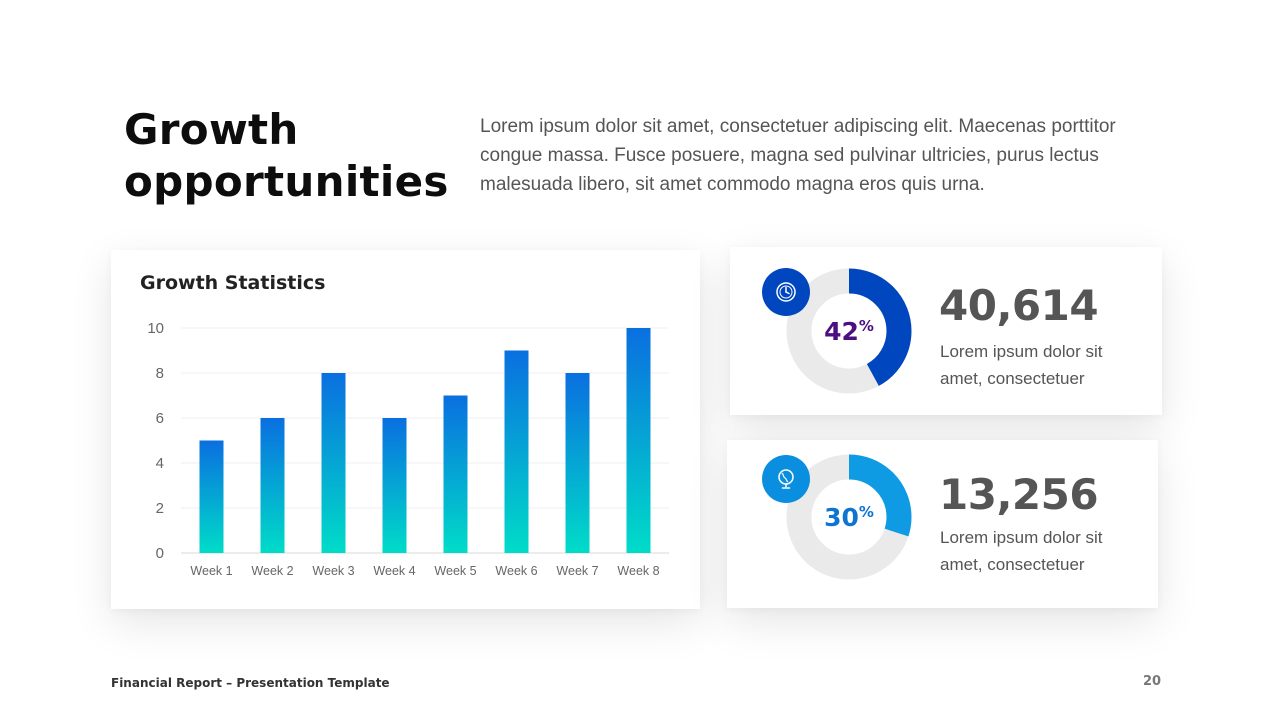  What do you see at coordinates (516, 571) in the screenshot?
I see `x-tick-label: Week 6` at bounding box center [516, 571].